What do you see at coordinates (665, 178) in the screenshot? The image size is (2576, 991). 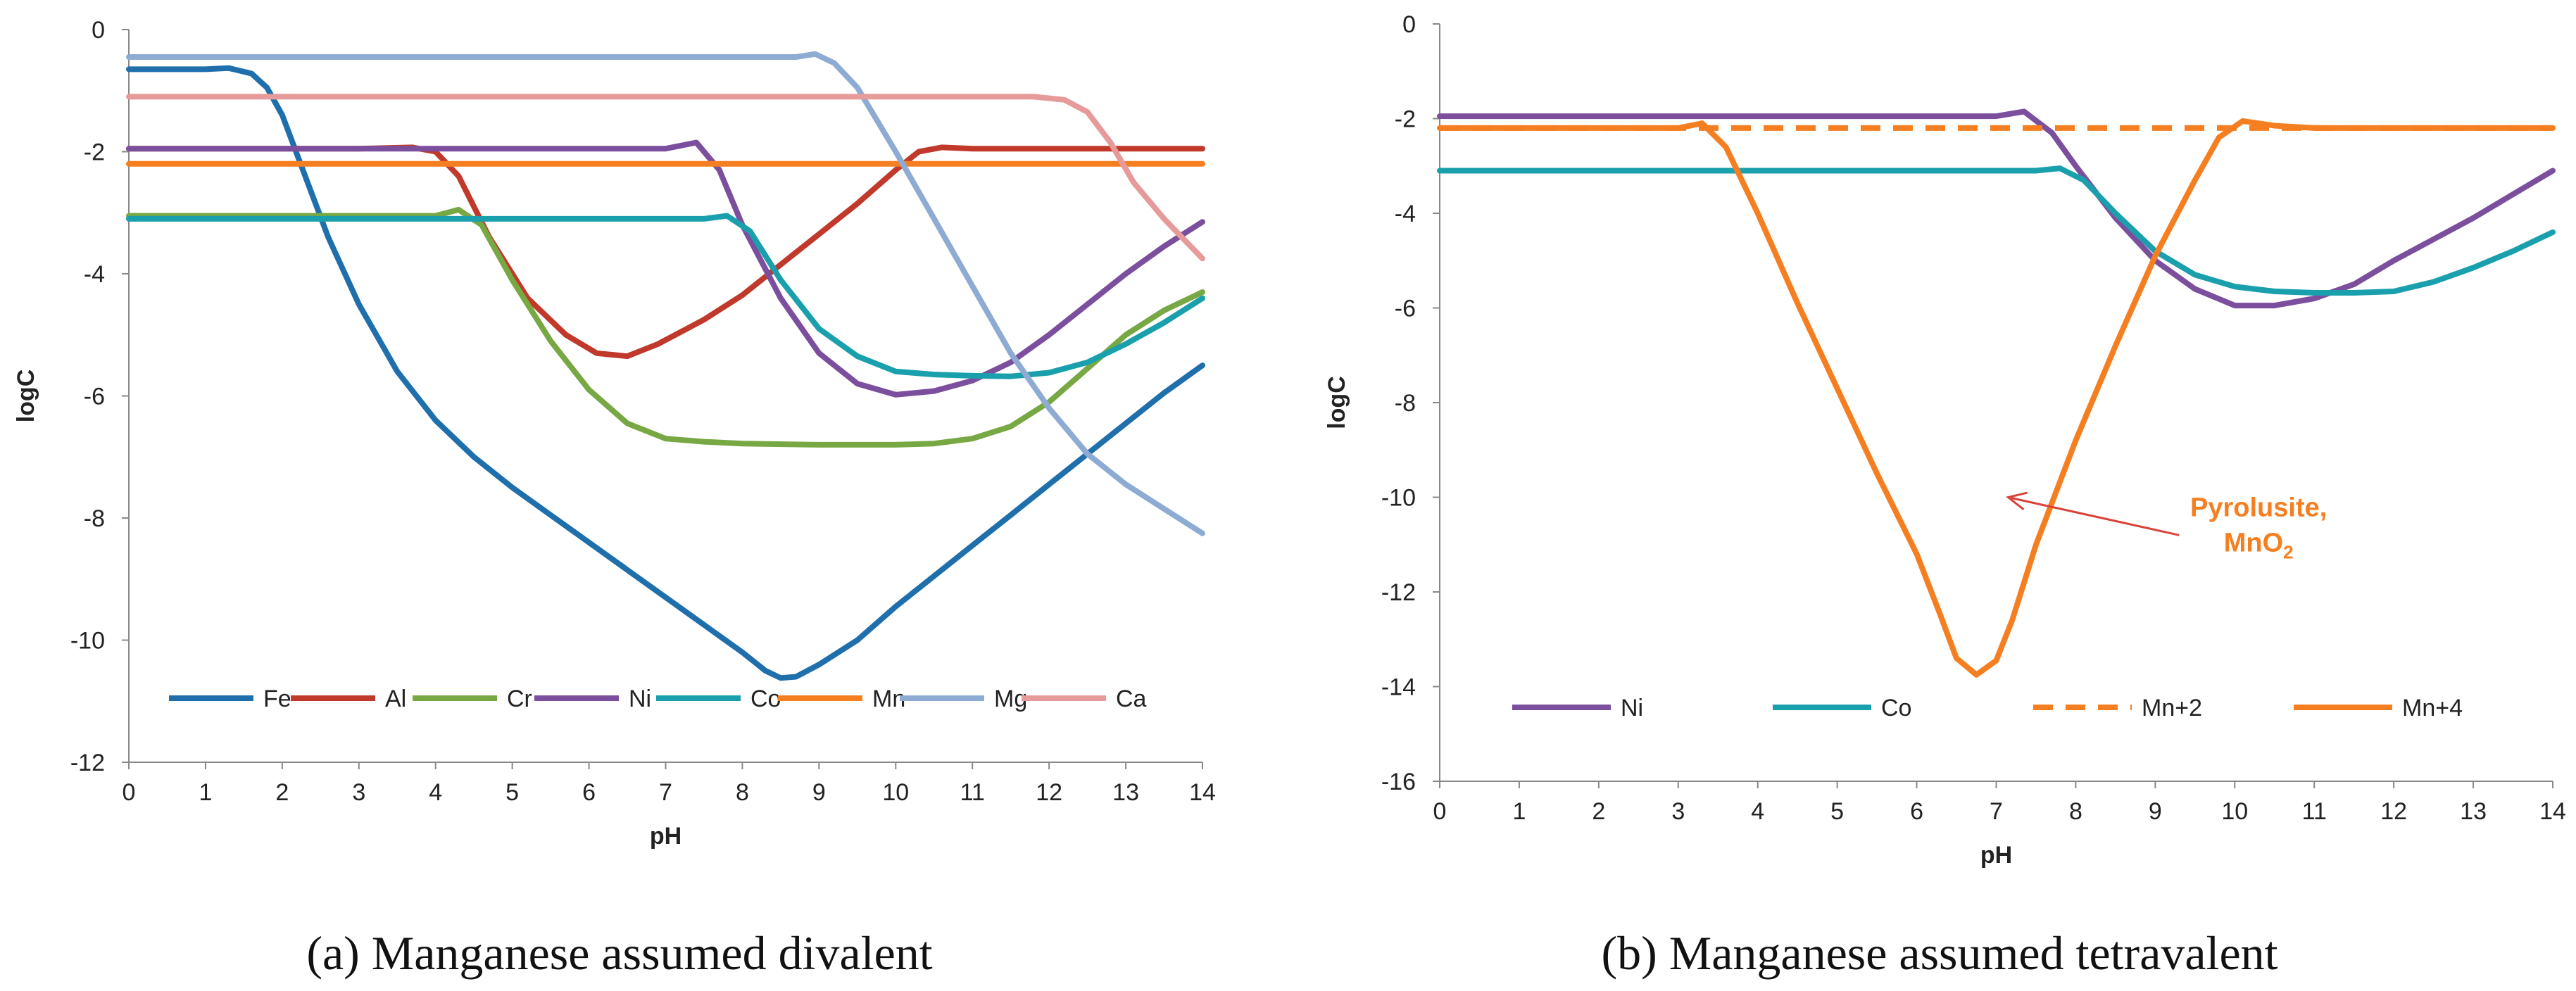 I see `series-line-ca` at bounding box center [665, 178].